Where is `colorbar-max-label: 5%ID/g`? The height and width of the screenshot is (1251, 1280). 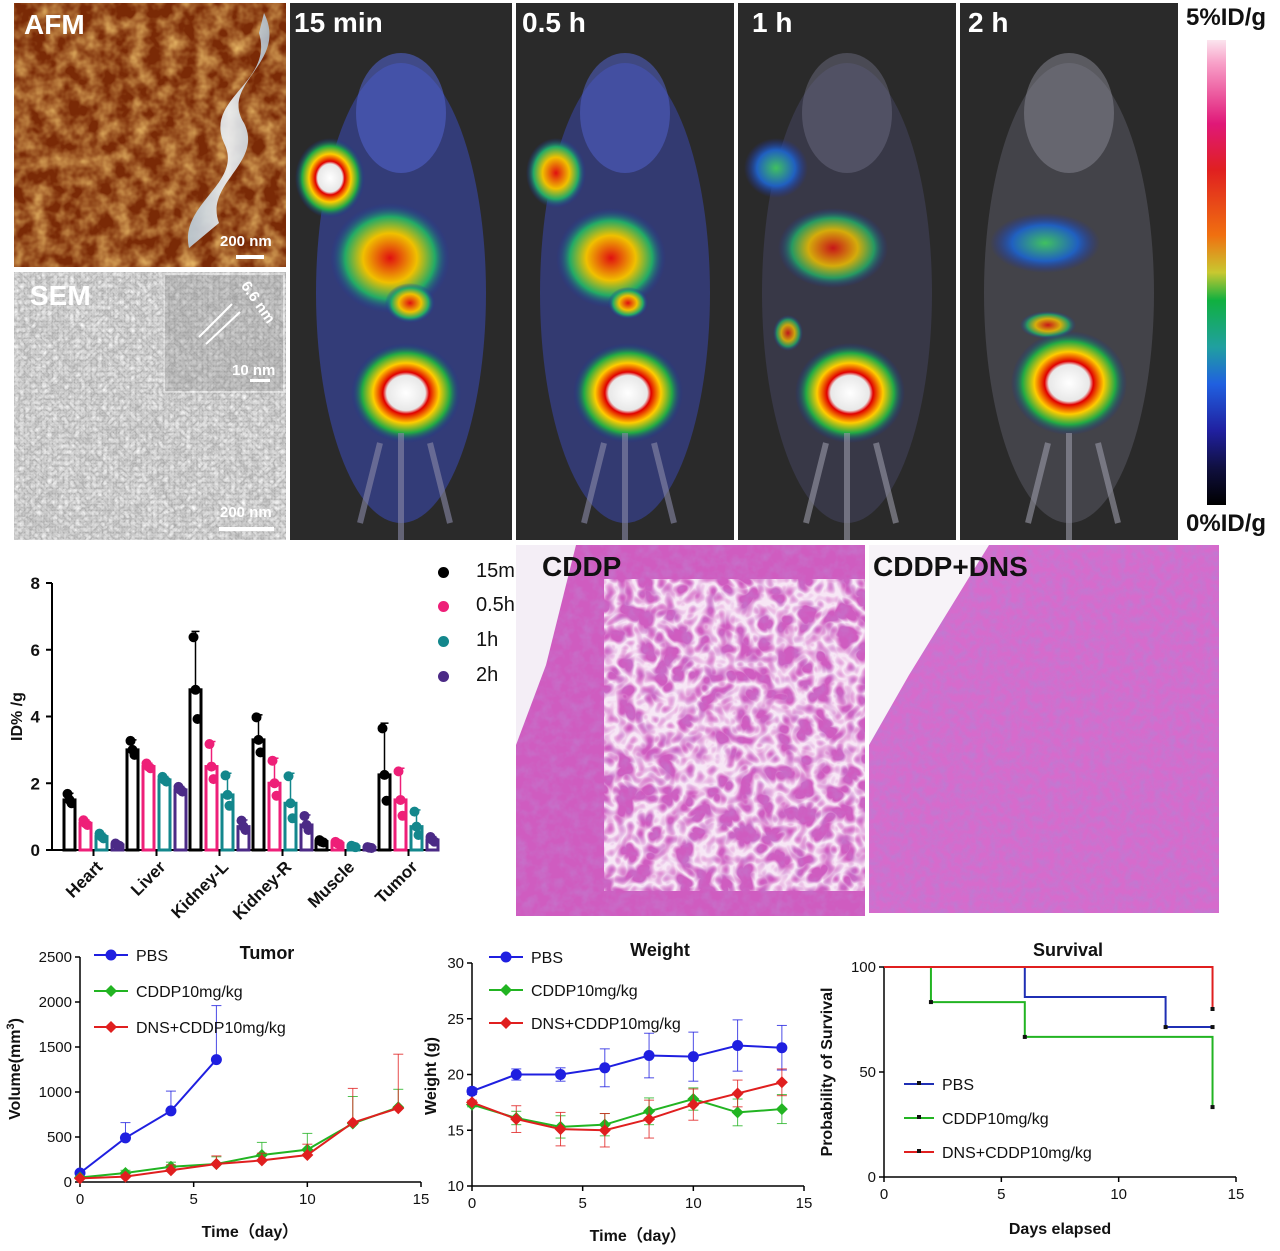
colorbar-max-label: 5%ID/g is located at coordinates (1226, 17).